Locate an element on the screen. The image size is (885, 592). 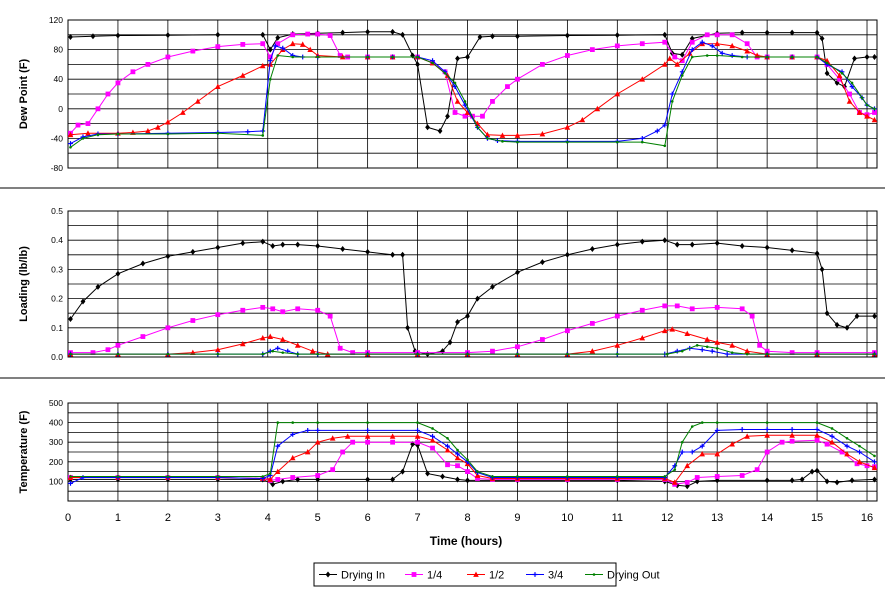
x-tick-label: 5 is located at coordinates (318, 518).